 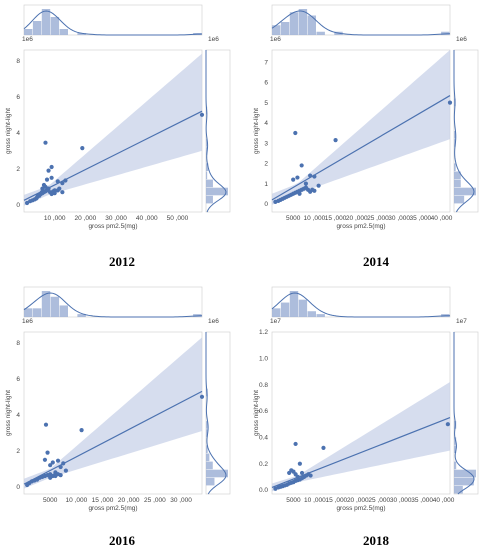 What do you see at coordinates (378, 218) in the screenshot?
I see `x-tick-label: 25 ,000` at bounding box center [378, 218].